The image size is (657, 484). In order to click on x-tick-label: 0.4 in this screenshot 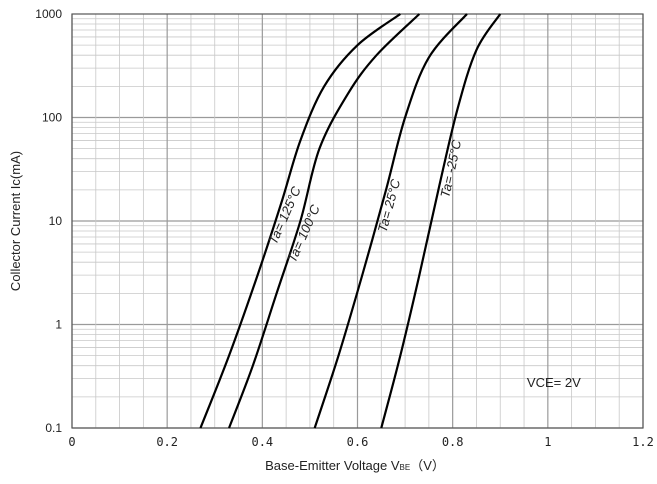, I will do `click(262, 442)`.